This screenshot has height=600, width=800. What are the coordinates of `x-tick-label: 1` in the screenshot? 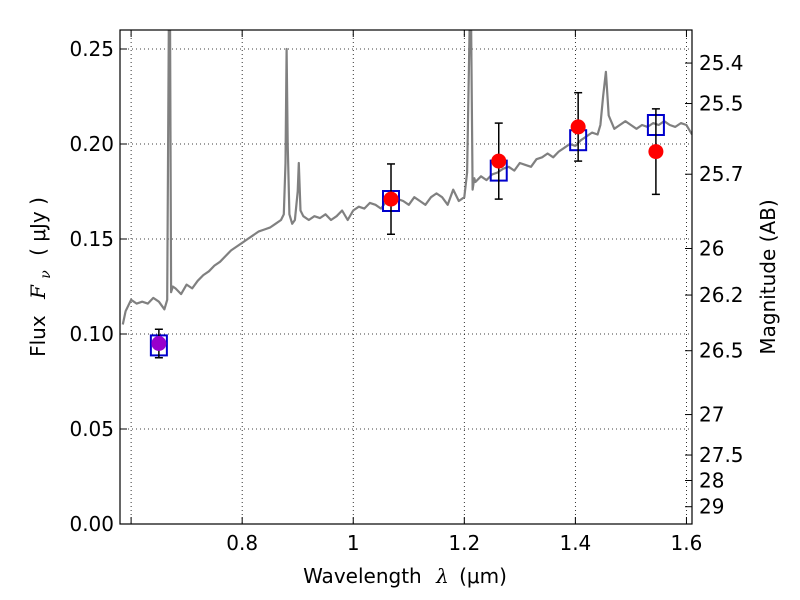 It's located at (353, 543).